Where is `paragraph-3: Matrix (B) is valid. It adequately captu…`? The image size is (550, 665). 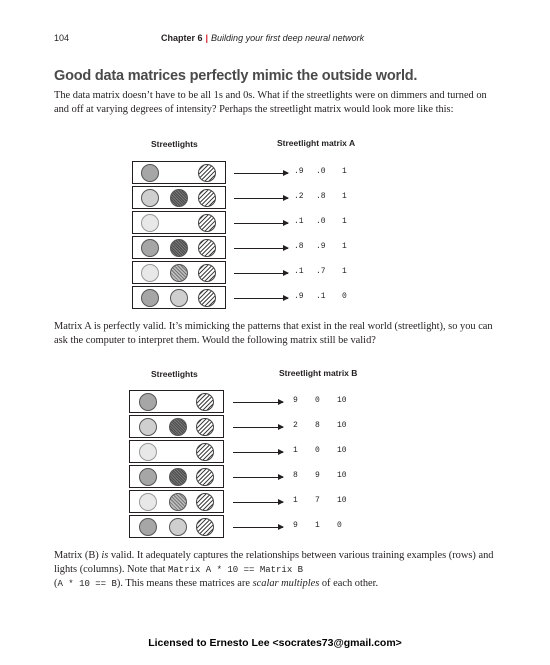 paragraph-3: Matrix (B) is valid. It adequately captu… is located at coordinates (274, 570).